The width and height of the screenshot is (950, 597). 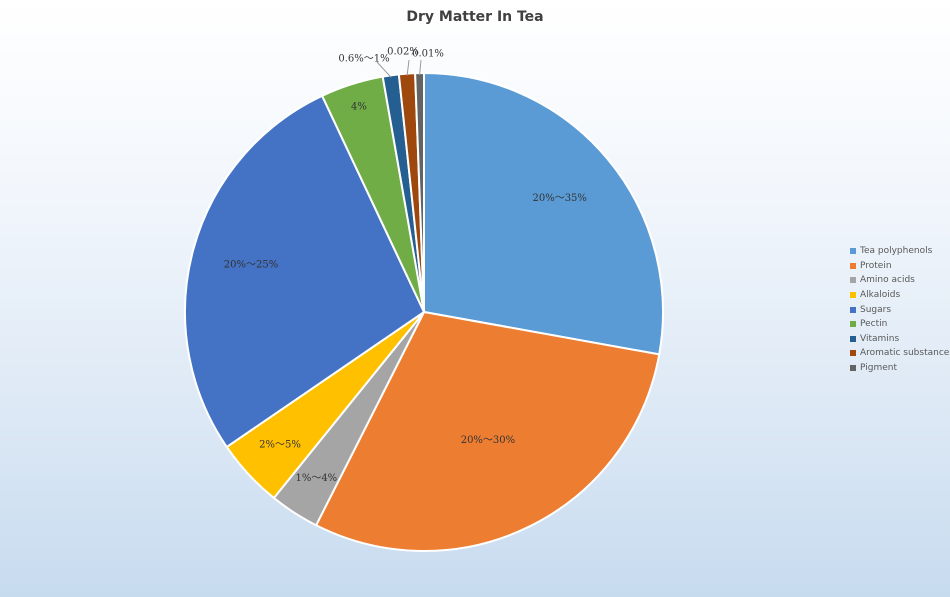 What do you see at coordinates (280, 444) in the screenshot?
I see `slice-data-label: 2%～5%` at bounding box center [280, 444].